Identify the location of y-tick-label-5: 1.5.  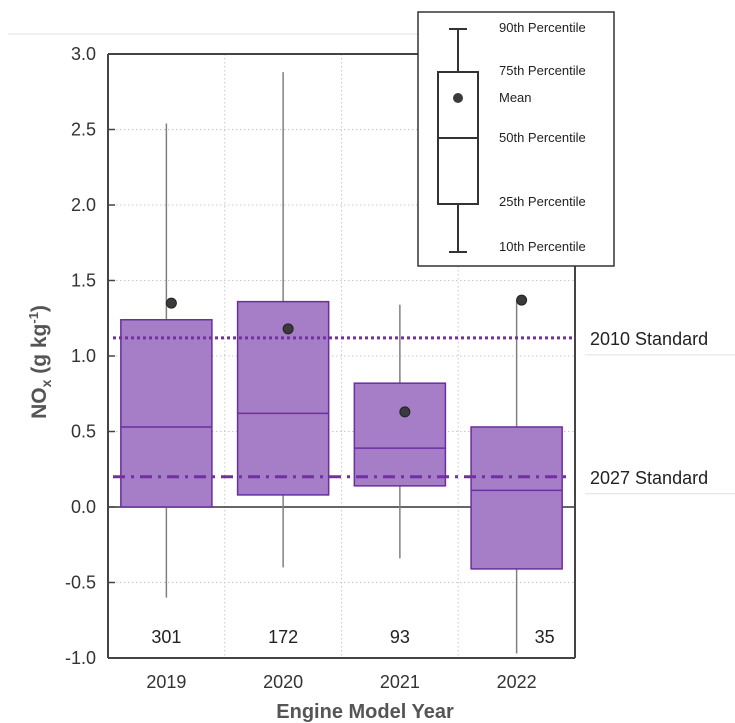
(83, 281).